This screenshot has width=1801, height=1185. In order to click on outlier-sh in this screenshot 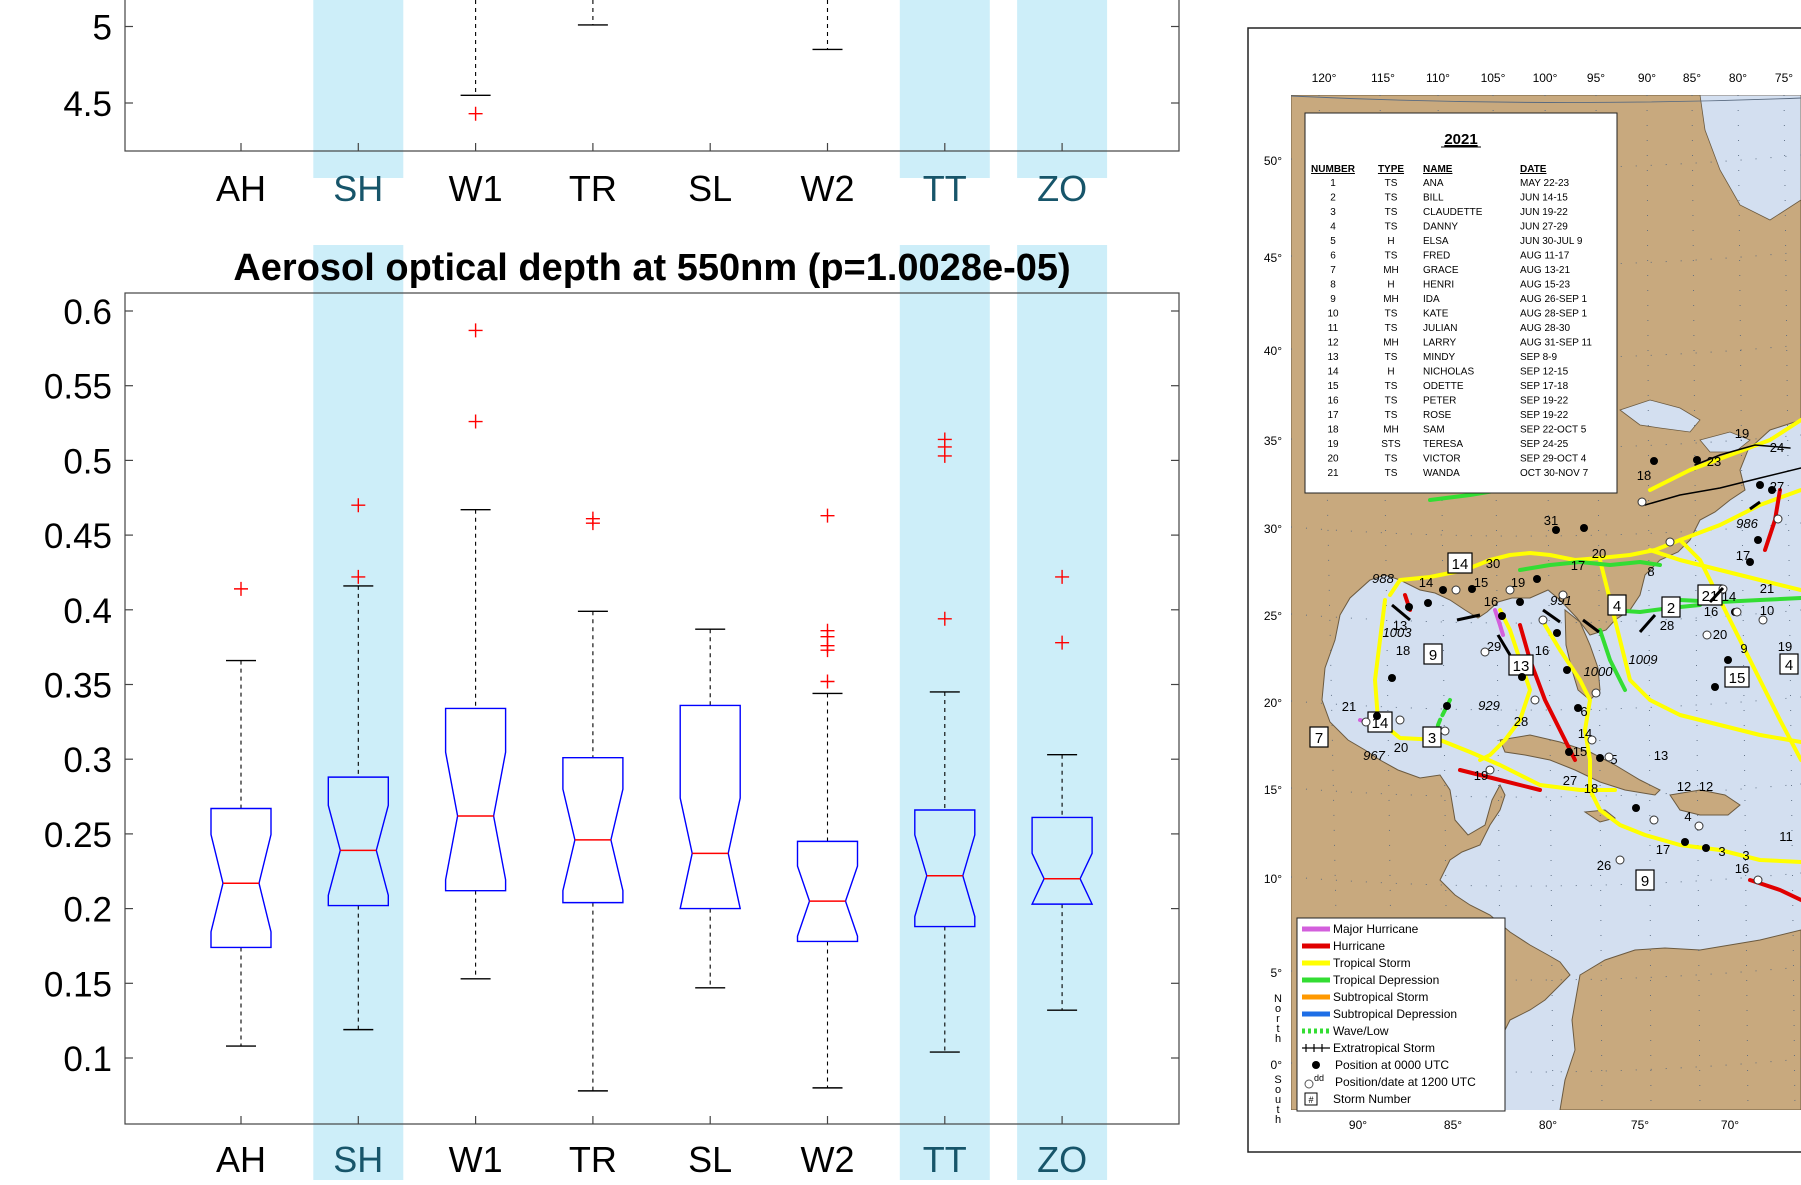, I will do `click(358, 576)`.